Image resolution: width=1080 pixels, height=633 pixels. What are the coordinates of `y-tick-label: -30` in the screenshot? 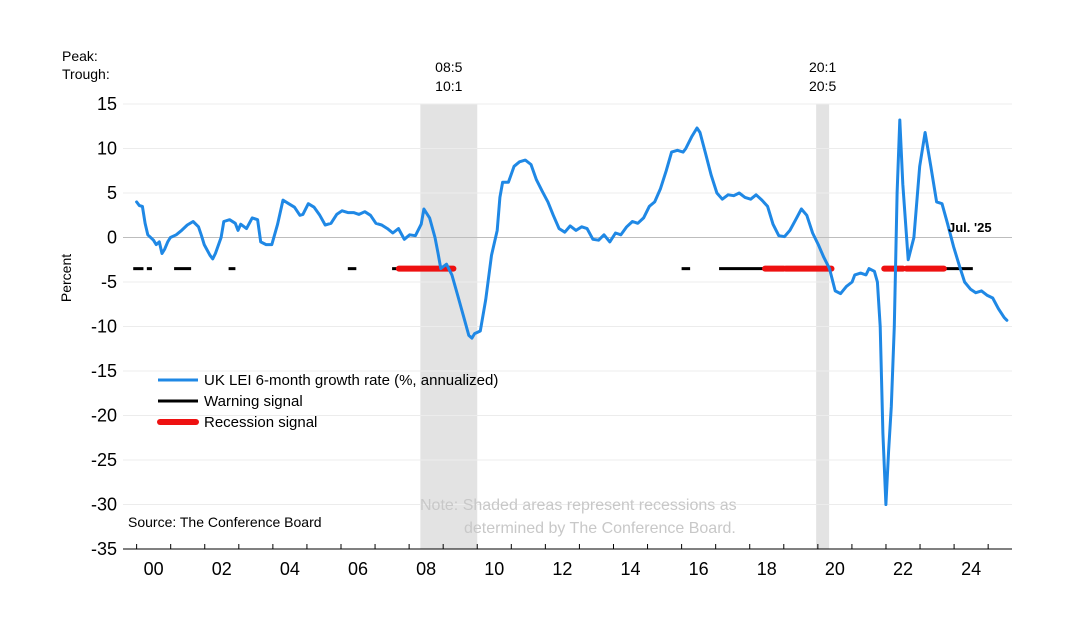 It's located at (104, 505).